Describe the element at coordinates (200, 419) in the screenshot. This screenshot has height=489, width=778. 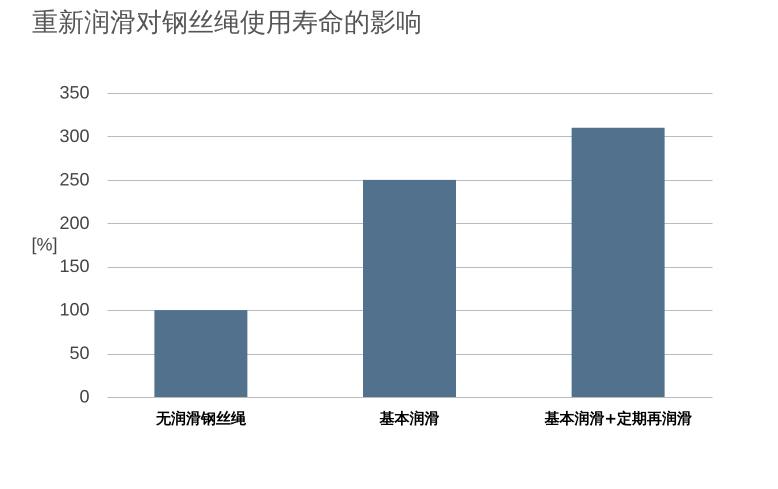
I see `x-tick-label: 无润滑钢丝绳` at that location.